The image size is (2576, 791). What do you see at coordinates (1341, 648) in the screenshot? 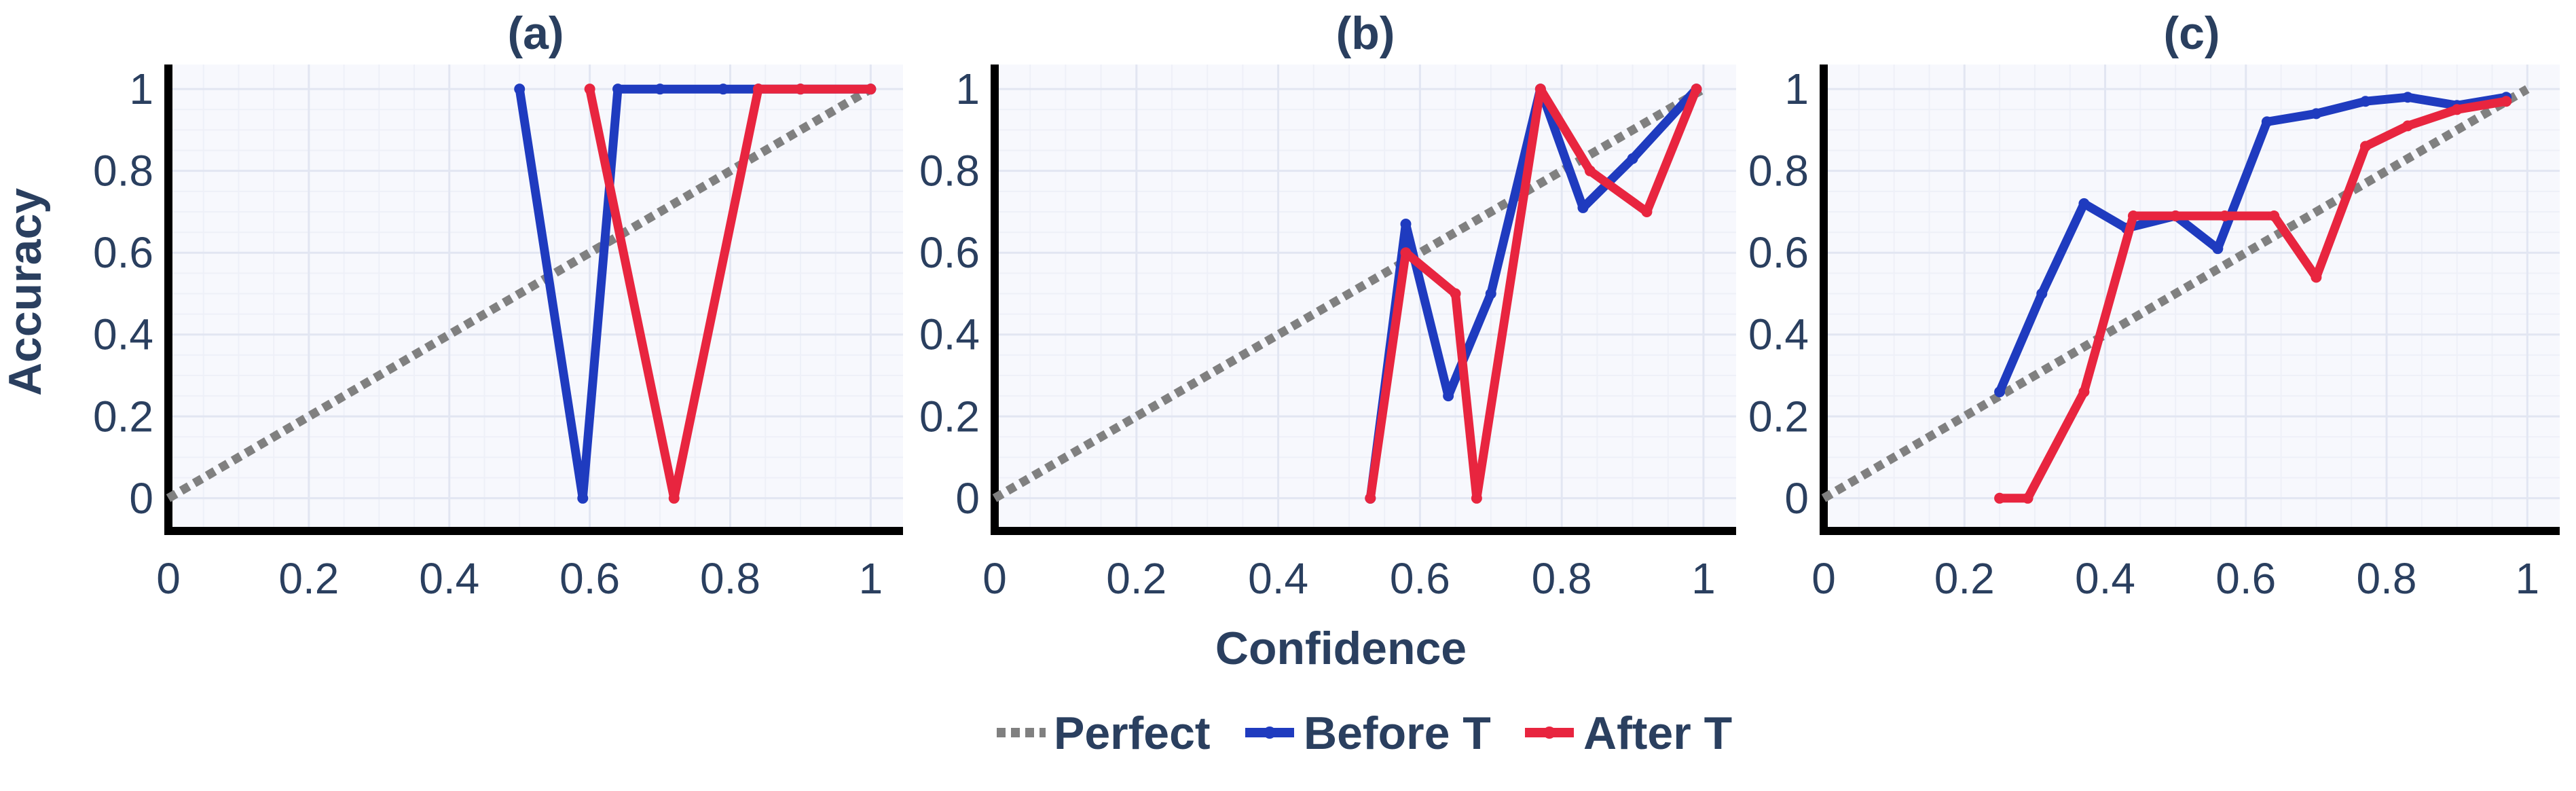
I see `x-axis-title: Confidence` at bounding box center [1341, 648].